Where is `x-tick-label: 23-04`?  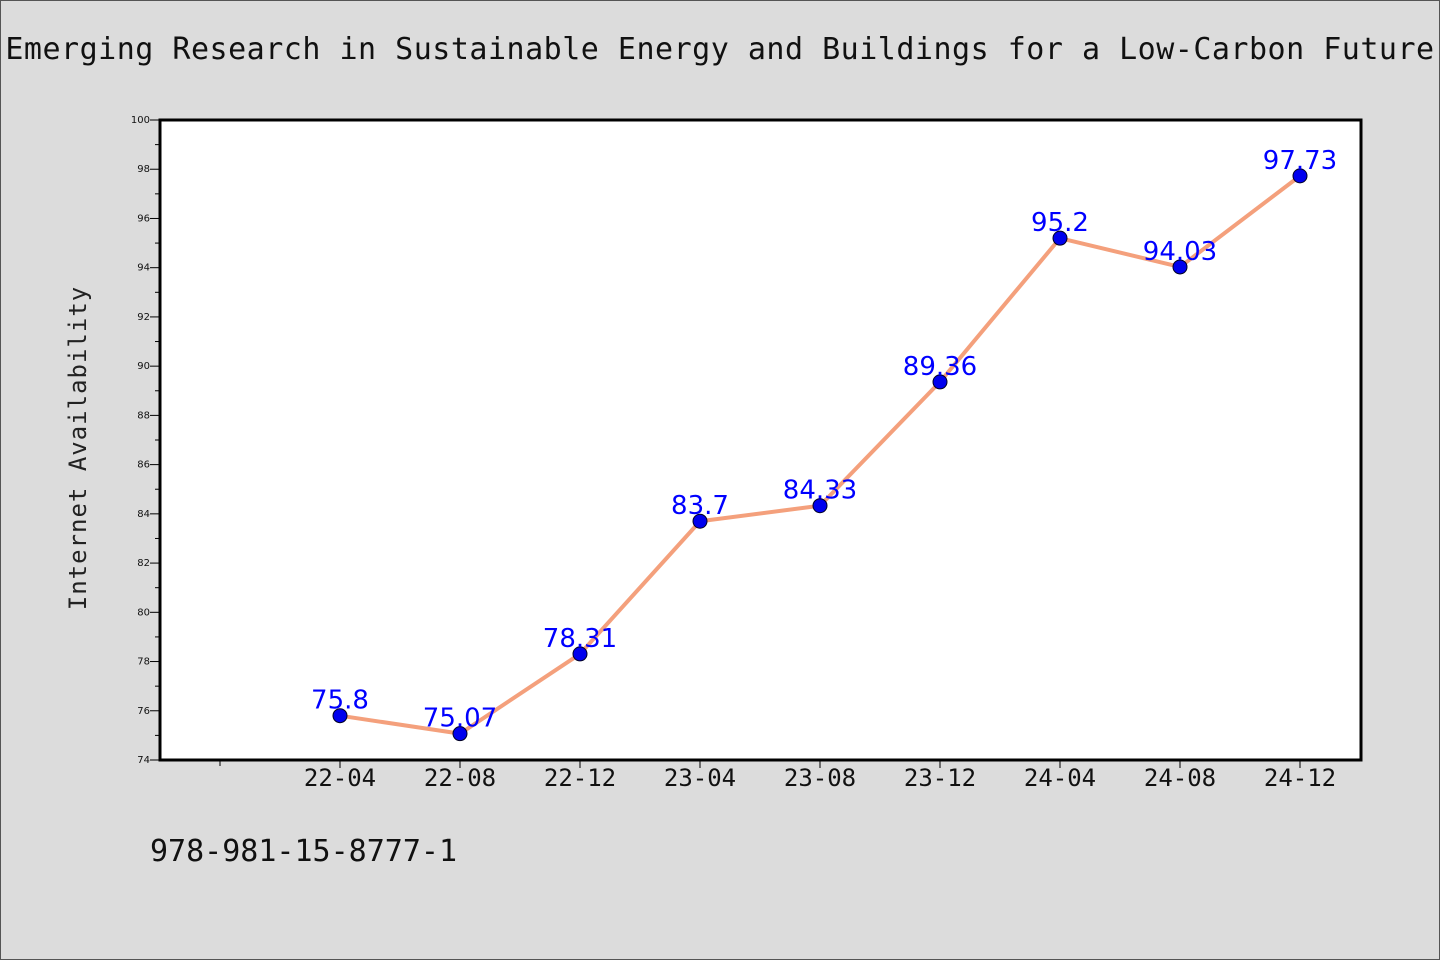 x-tick-label: 23-04 is located at coordinates (700, 778).